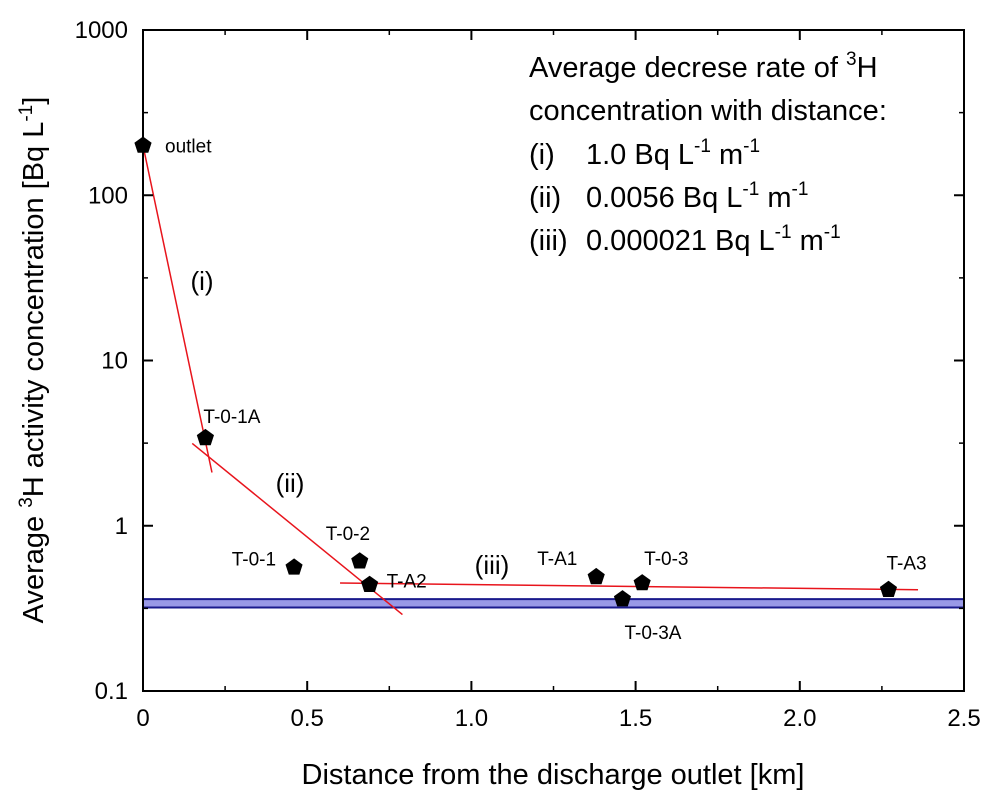 The height and width of the screenshot is (798, 987). I want to click on legend-rate-i-sup2: -1, so click(751, 146).